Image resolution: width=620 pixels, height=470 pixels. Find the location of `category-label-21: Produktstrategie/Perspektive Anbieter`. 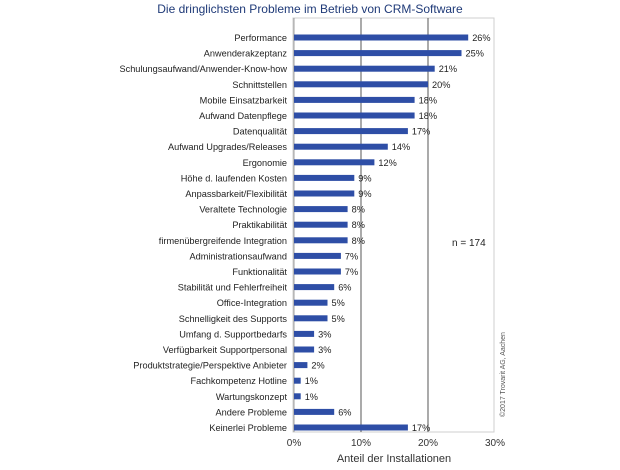

category-label-21: Produktstrategie/Perspektive Anbieter is located at coordinates (210, 366).